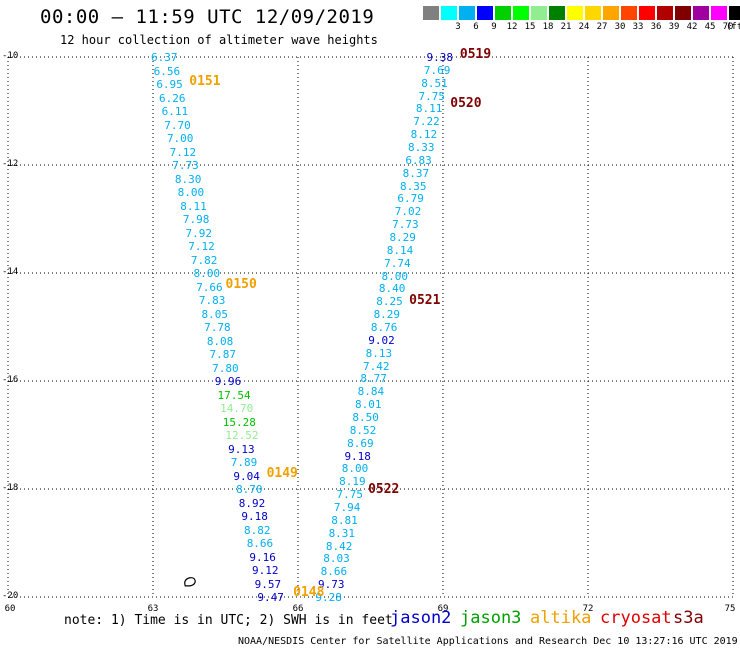 This screenshot has height=650, width=740. What do you see at coordinates (674, 27) in the screenshot?
I see `legend-swatch-label: 39` at bounding box center [674, 27].